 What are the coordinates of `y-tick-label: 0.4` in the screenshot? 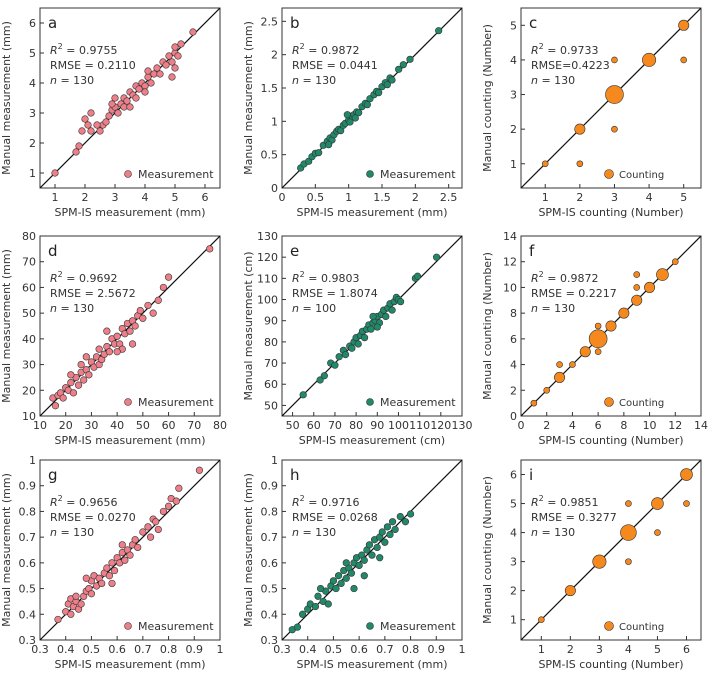 It's located at (270, 614).